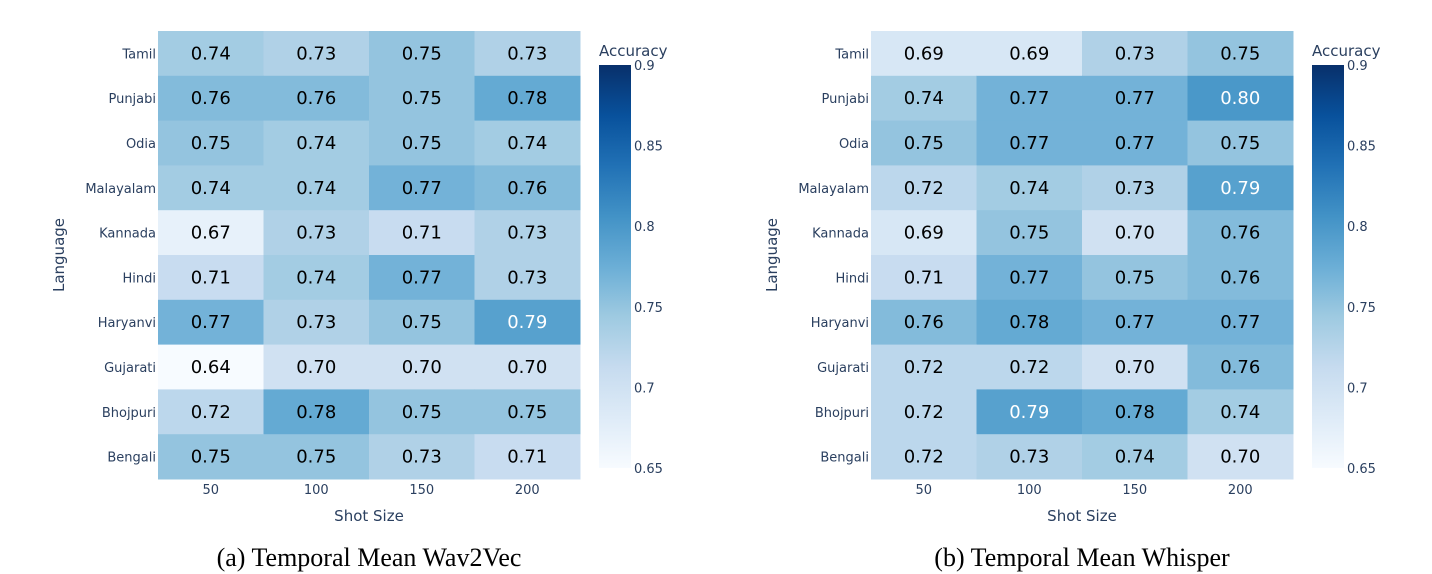 This screenshot has width=1432, height=574. What do you see at coordinates (369, 516) in the screenshot?
I see `x-axis-title: Shot Size` at bounding box center [369, 516].